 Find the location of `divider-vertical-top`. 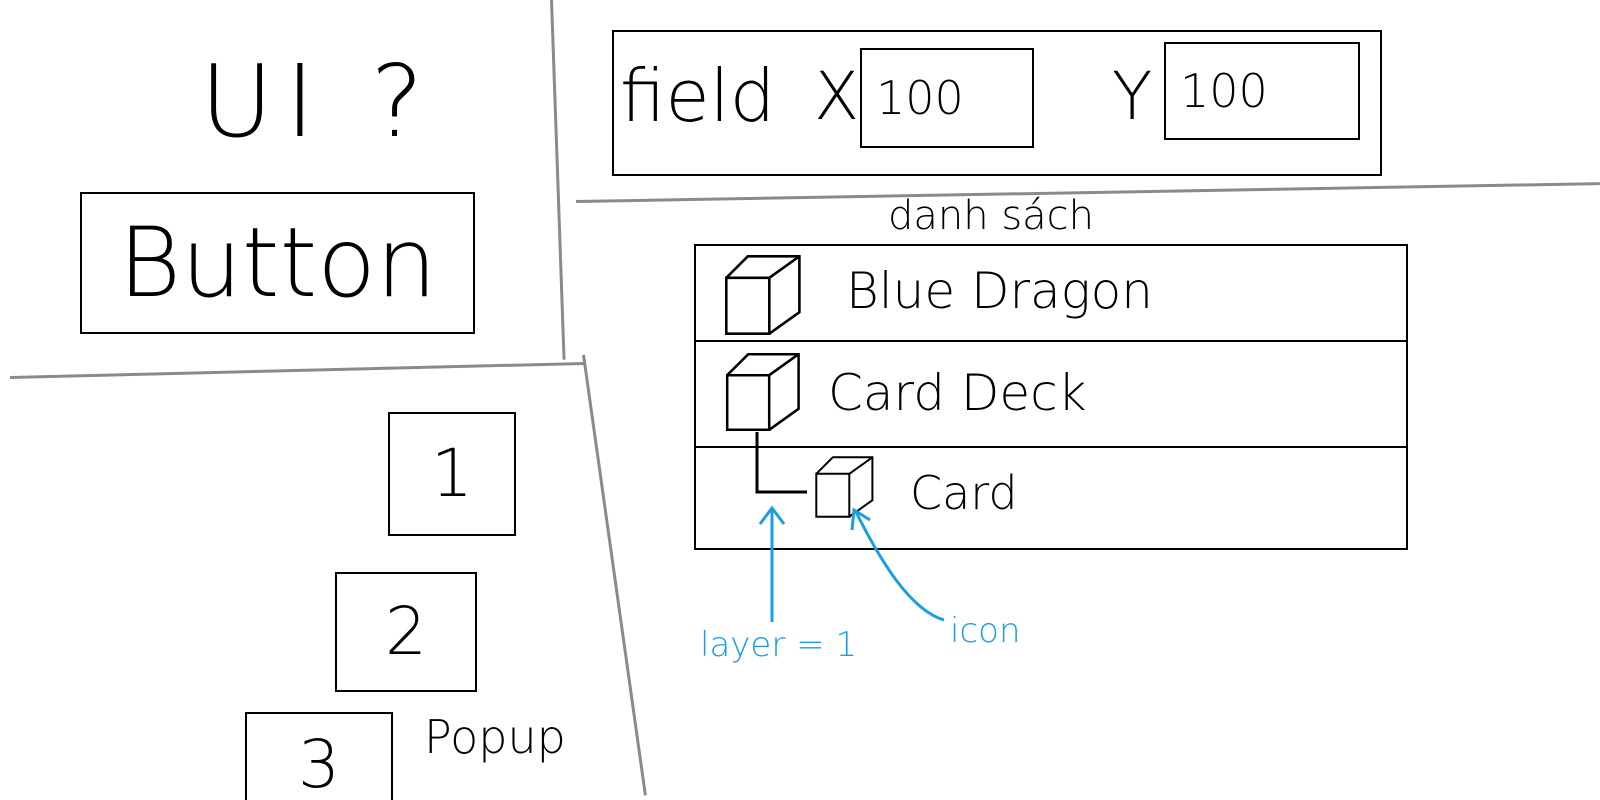

divider-vertical-top is located at coordinates (558, 180).